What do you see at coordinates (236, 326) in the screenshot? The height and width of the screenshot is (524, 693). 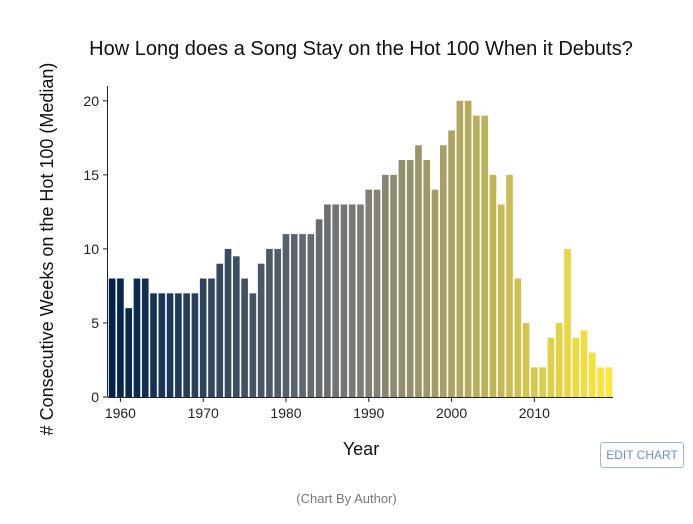 I see `bar-1974` at bounding box center [236, 326].